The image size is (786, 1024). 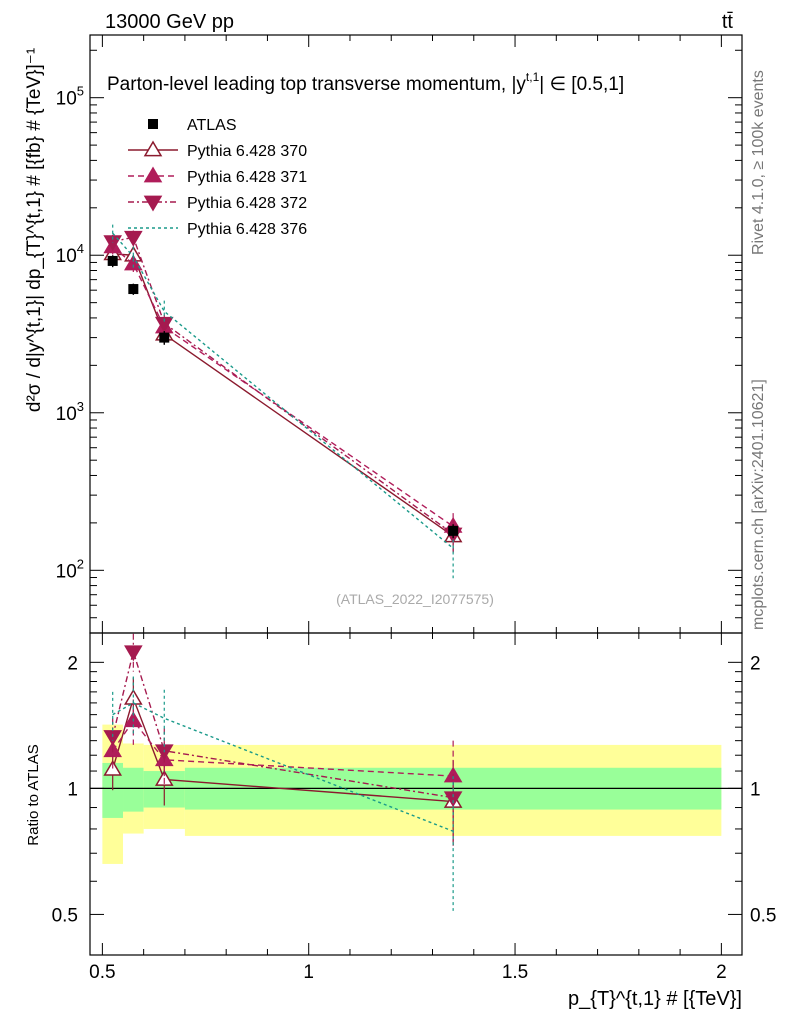 I want to click on legend-label-atlas: ATLAS, so click(x=212, y=125).